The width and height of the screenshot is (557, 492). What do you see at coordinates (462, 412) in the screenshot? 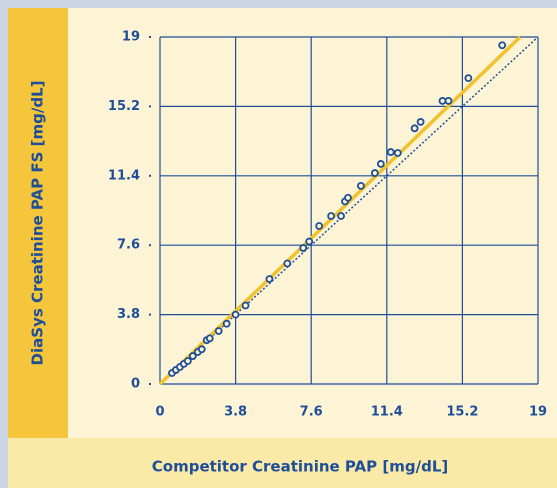
I see `x-tick-label: 15.2` at bounding box center [462, 412].